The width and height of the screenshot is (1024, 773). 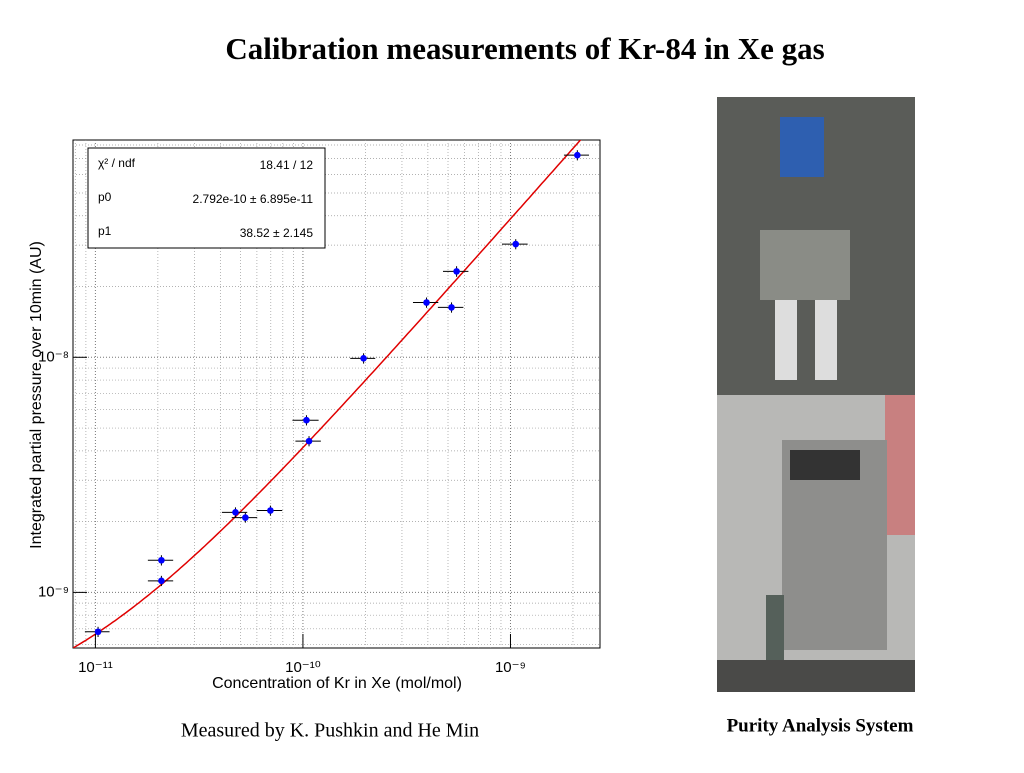 What do you see at coordinates (510, 667) in the screenshot?
I see `x-tick-label: 10⁻⁹` at bounding box center [510, 667].